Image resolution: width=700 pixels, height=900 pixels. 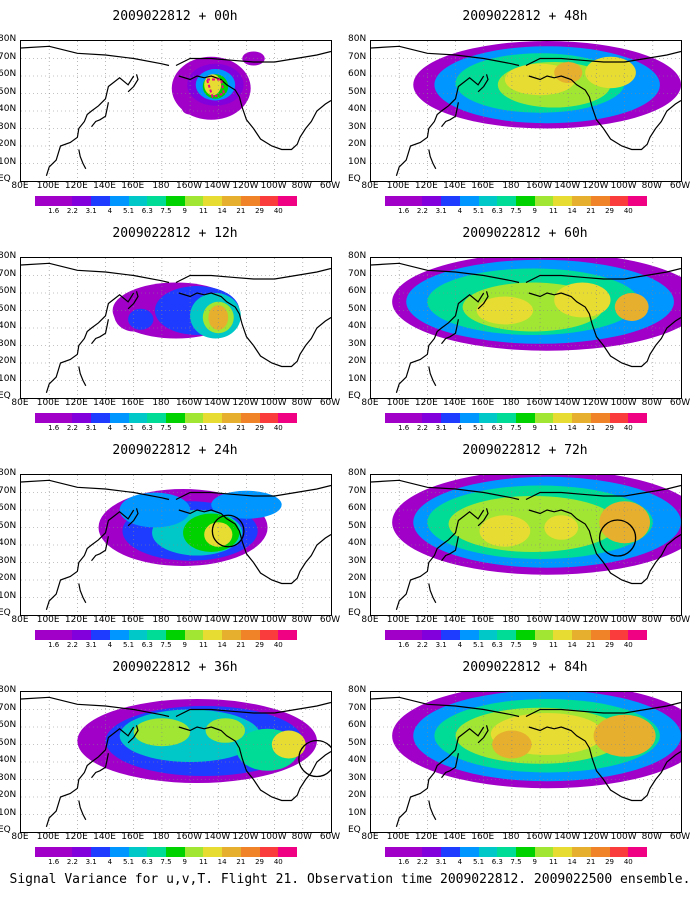 I want to click on colorbar-level-label: 5.1, so click(x=478, y=211).